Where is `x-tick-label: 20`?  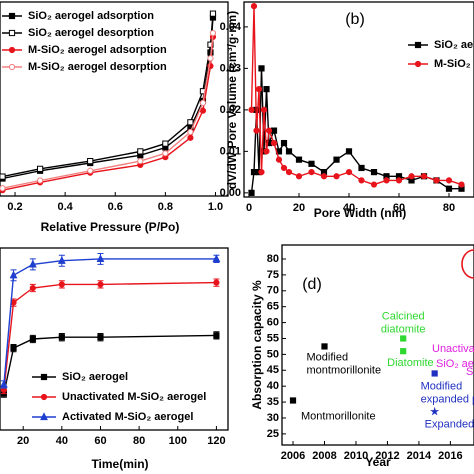 x-tick-label: 20 is located at coordinates (299, 208).